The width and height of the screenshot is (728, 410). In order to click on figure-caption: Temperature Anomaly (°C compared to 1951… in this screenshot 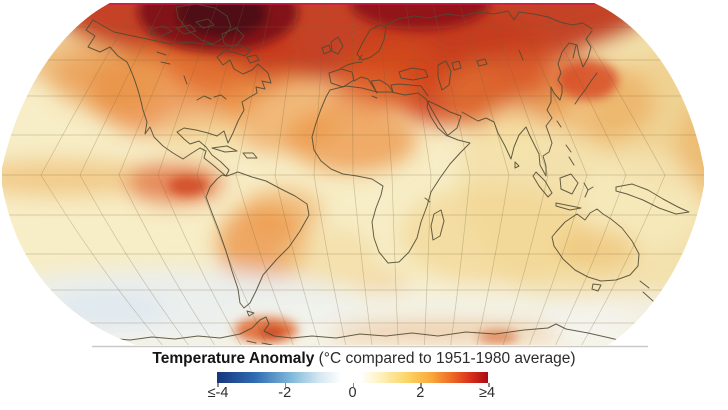, I will do `click(364, 359)`.